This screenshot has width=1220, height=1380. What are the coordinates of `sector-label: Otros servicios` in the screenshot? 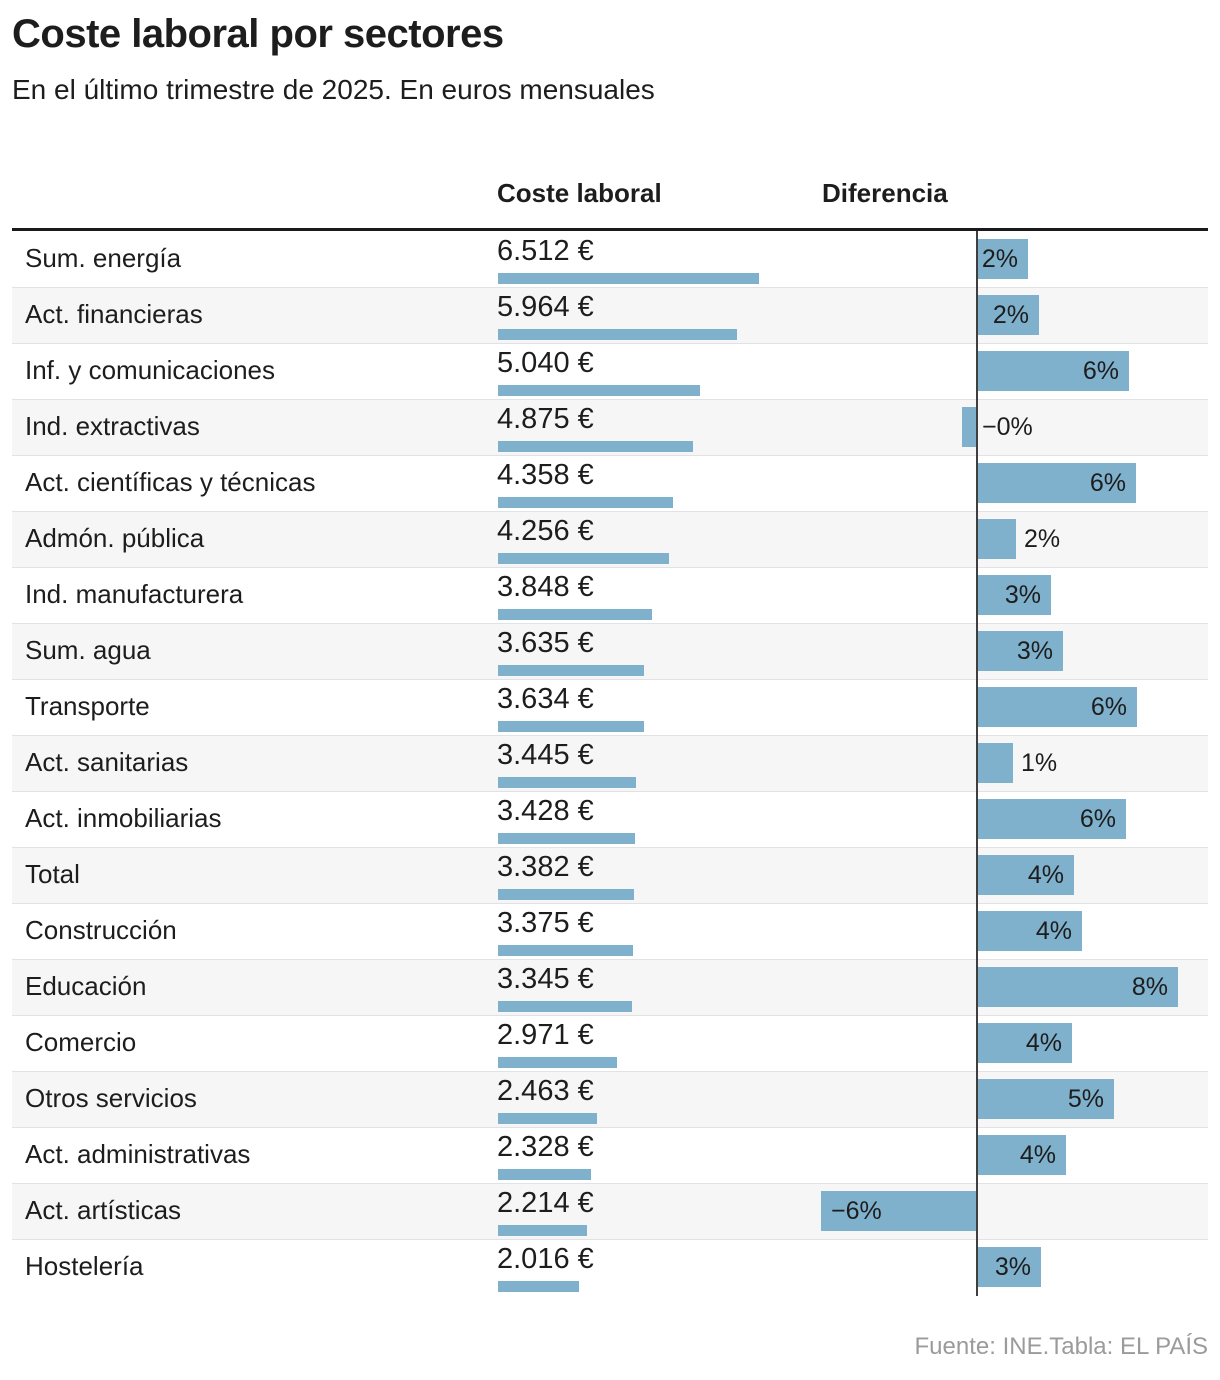 It's located at (111, 1097).